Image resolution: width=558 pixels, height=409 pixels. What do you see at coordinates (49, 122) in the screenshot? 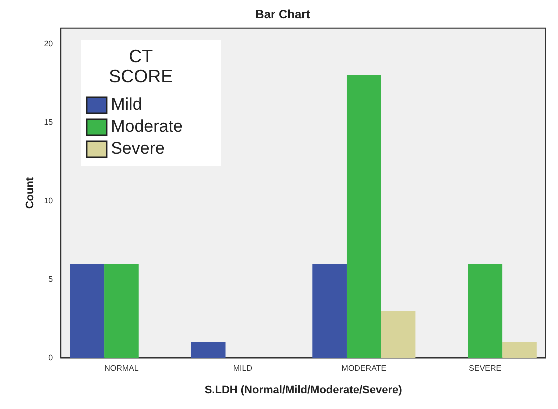
I see `y-tick-label: 15` at bounding box center [49, 122].